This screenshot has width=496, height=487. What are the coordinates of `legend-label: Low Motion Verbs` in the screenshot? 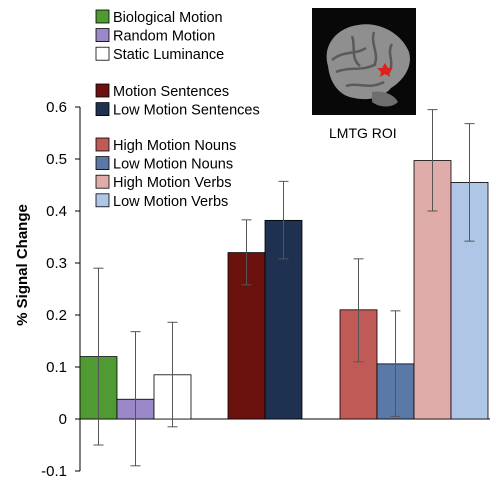 It's located at (170, 202).